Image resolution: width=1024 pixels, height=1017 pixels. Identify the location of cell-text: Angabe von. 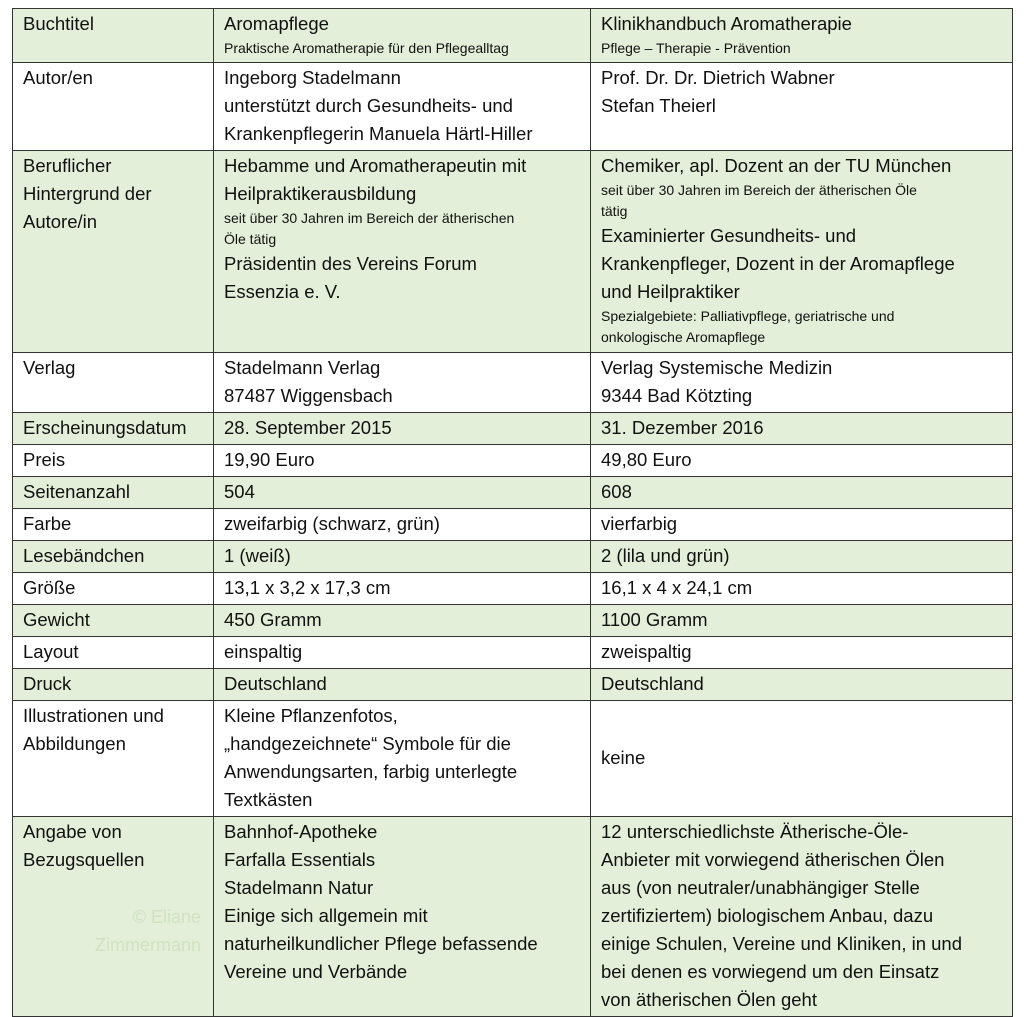
(72, 831).